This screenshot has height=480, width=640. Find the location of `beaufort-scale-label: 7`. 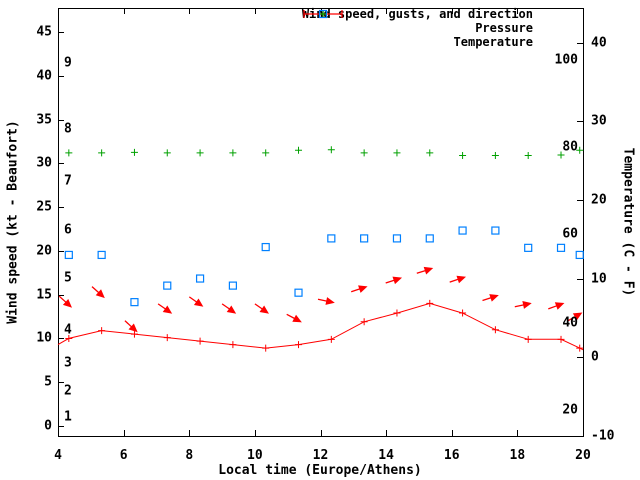

beaufort-scale-label: 7 is located at coordinates (68, 181).